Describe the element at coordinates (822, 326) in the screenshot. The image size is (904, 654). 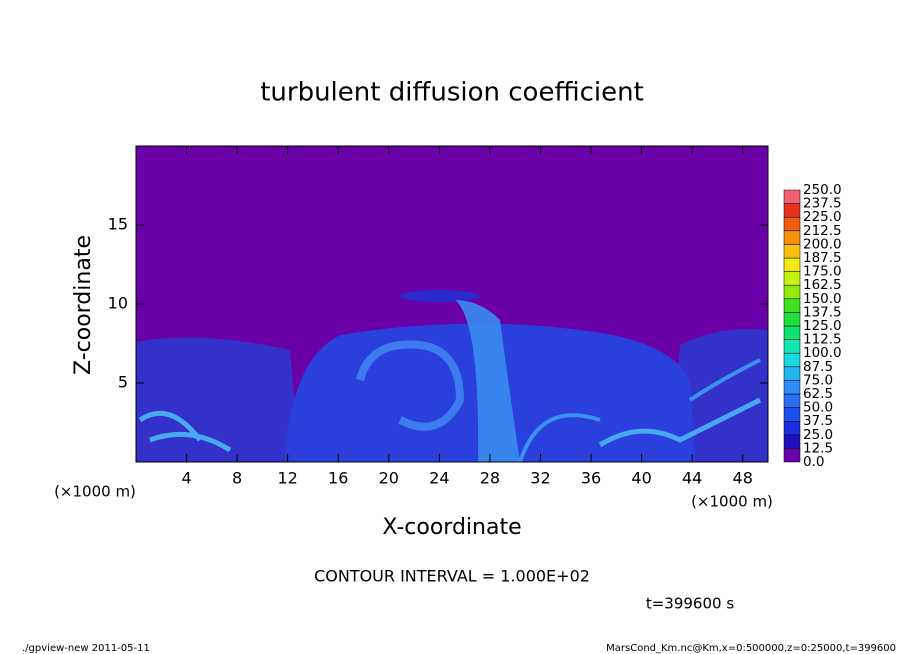
I see `colorbar-label: 125.0` at that location.